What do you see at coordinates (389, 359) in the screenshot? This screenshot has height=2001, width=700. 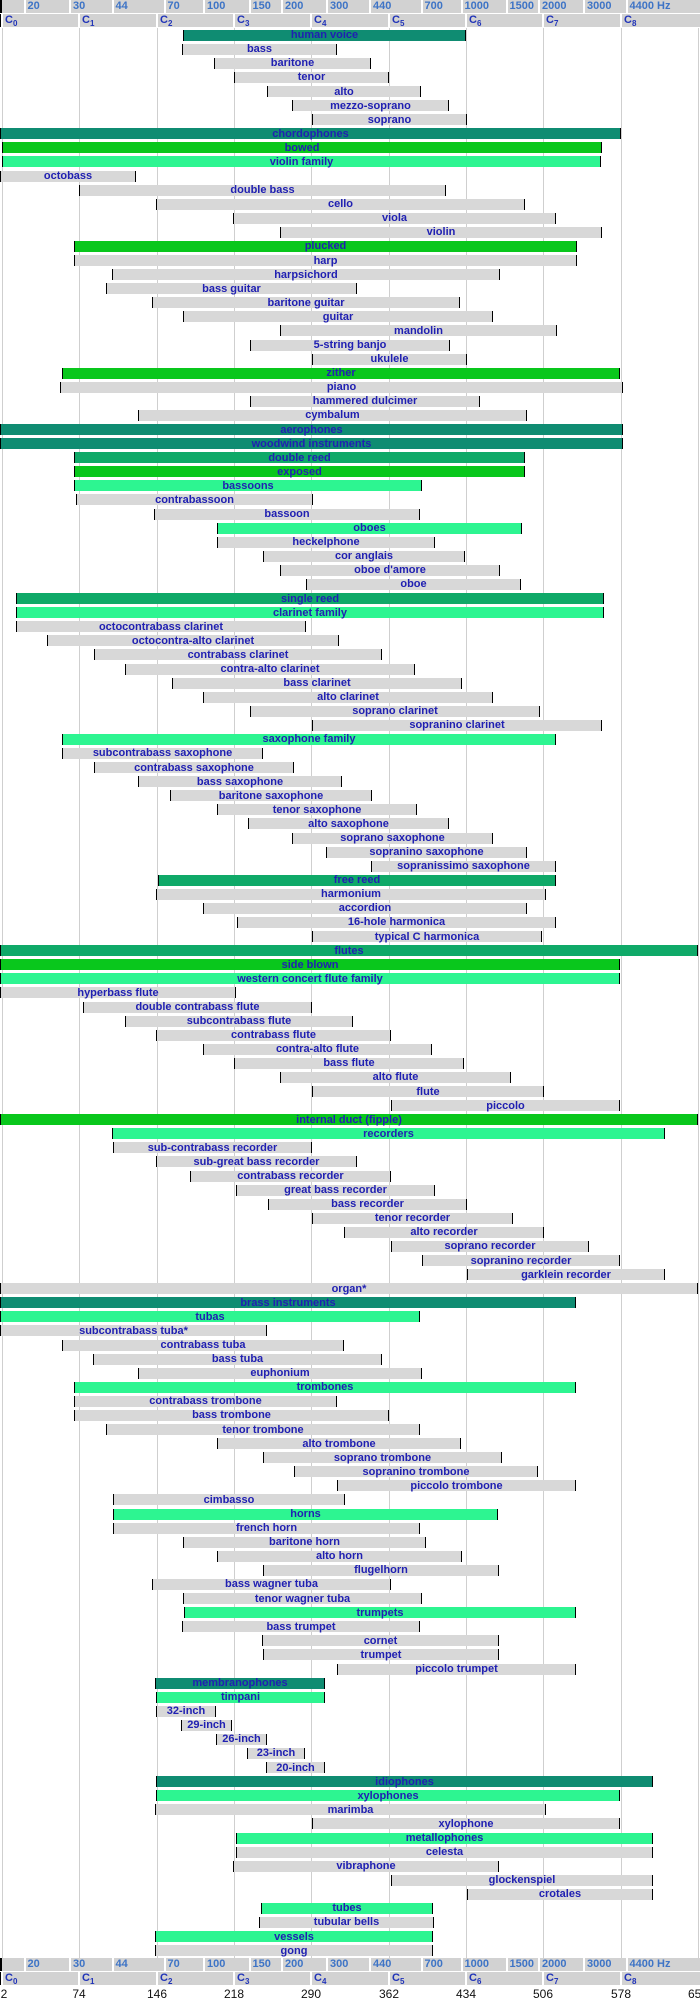 I see `bar-ukulele` at bounding box center [389, 359].